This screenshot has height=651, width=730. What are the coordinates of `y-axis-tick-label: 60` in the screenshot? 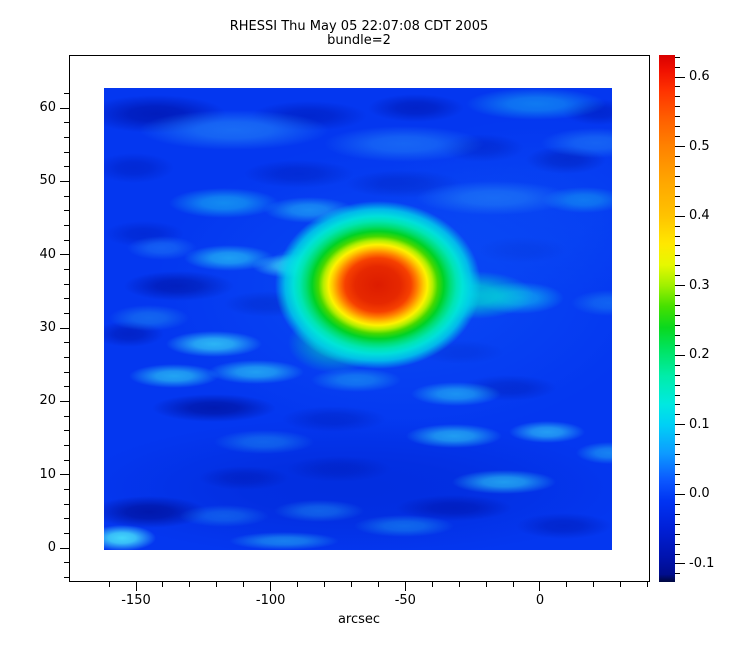 It's located at (47, 107).